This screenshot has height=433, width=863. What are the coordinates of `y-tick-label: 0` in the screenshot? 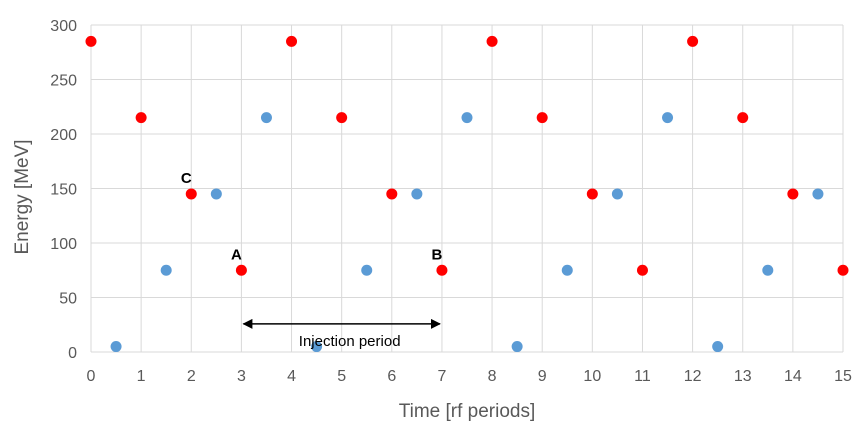 It's located at (72, 353).